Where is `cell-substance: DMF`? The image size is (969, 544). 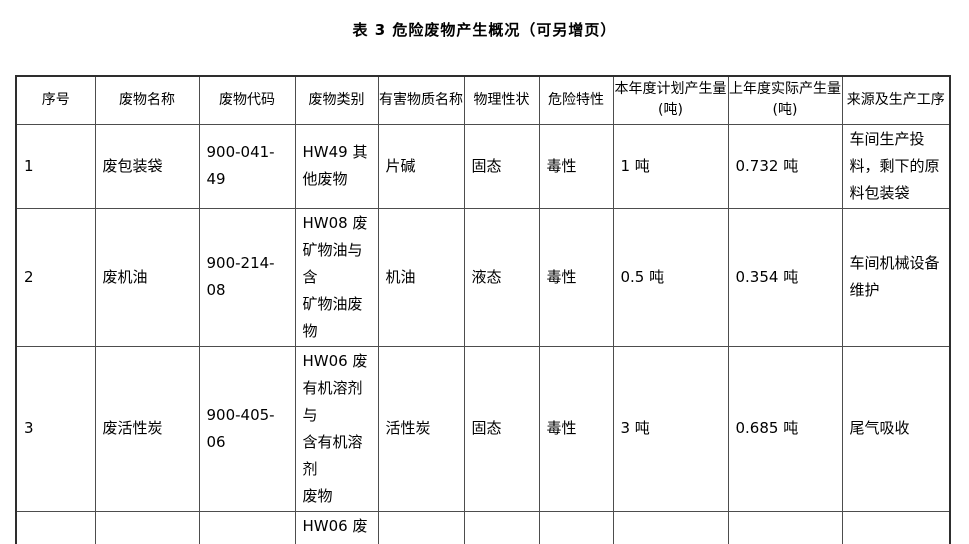
cell-substance: DMF is located at coordinates (421, 527).